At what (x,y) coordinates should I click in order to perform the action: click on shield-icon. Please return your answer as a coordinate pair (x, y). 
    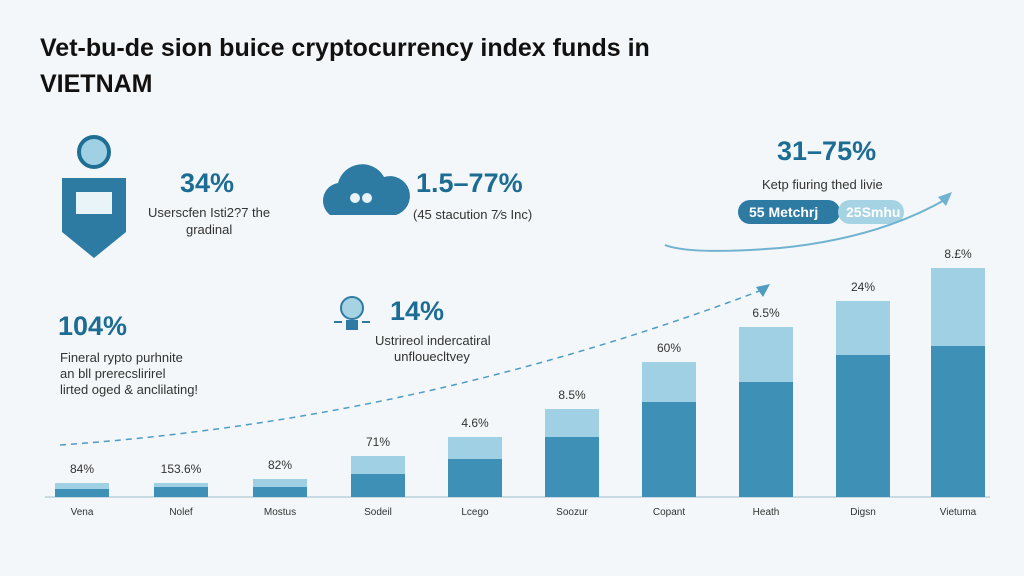
    Looking at the image, I should click on (94, 196).